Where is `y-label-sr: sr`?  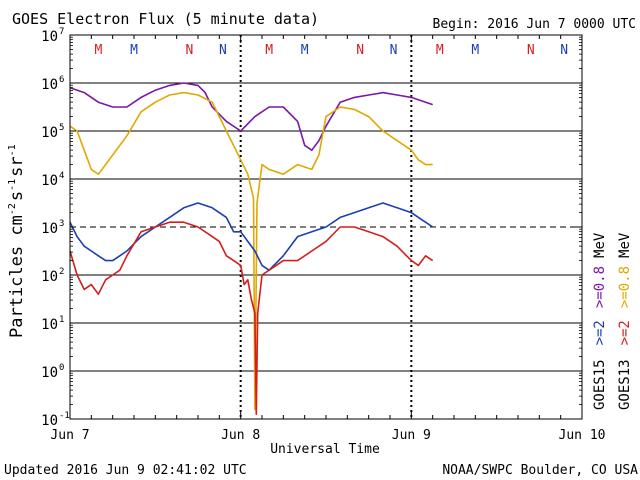 y-label-sr: sr is located at coordinates (17, 166).